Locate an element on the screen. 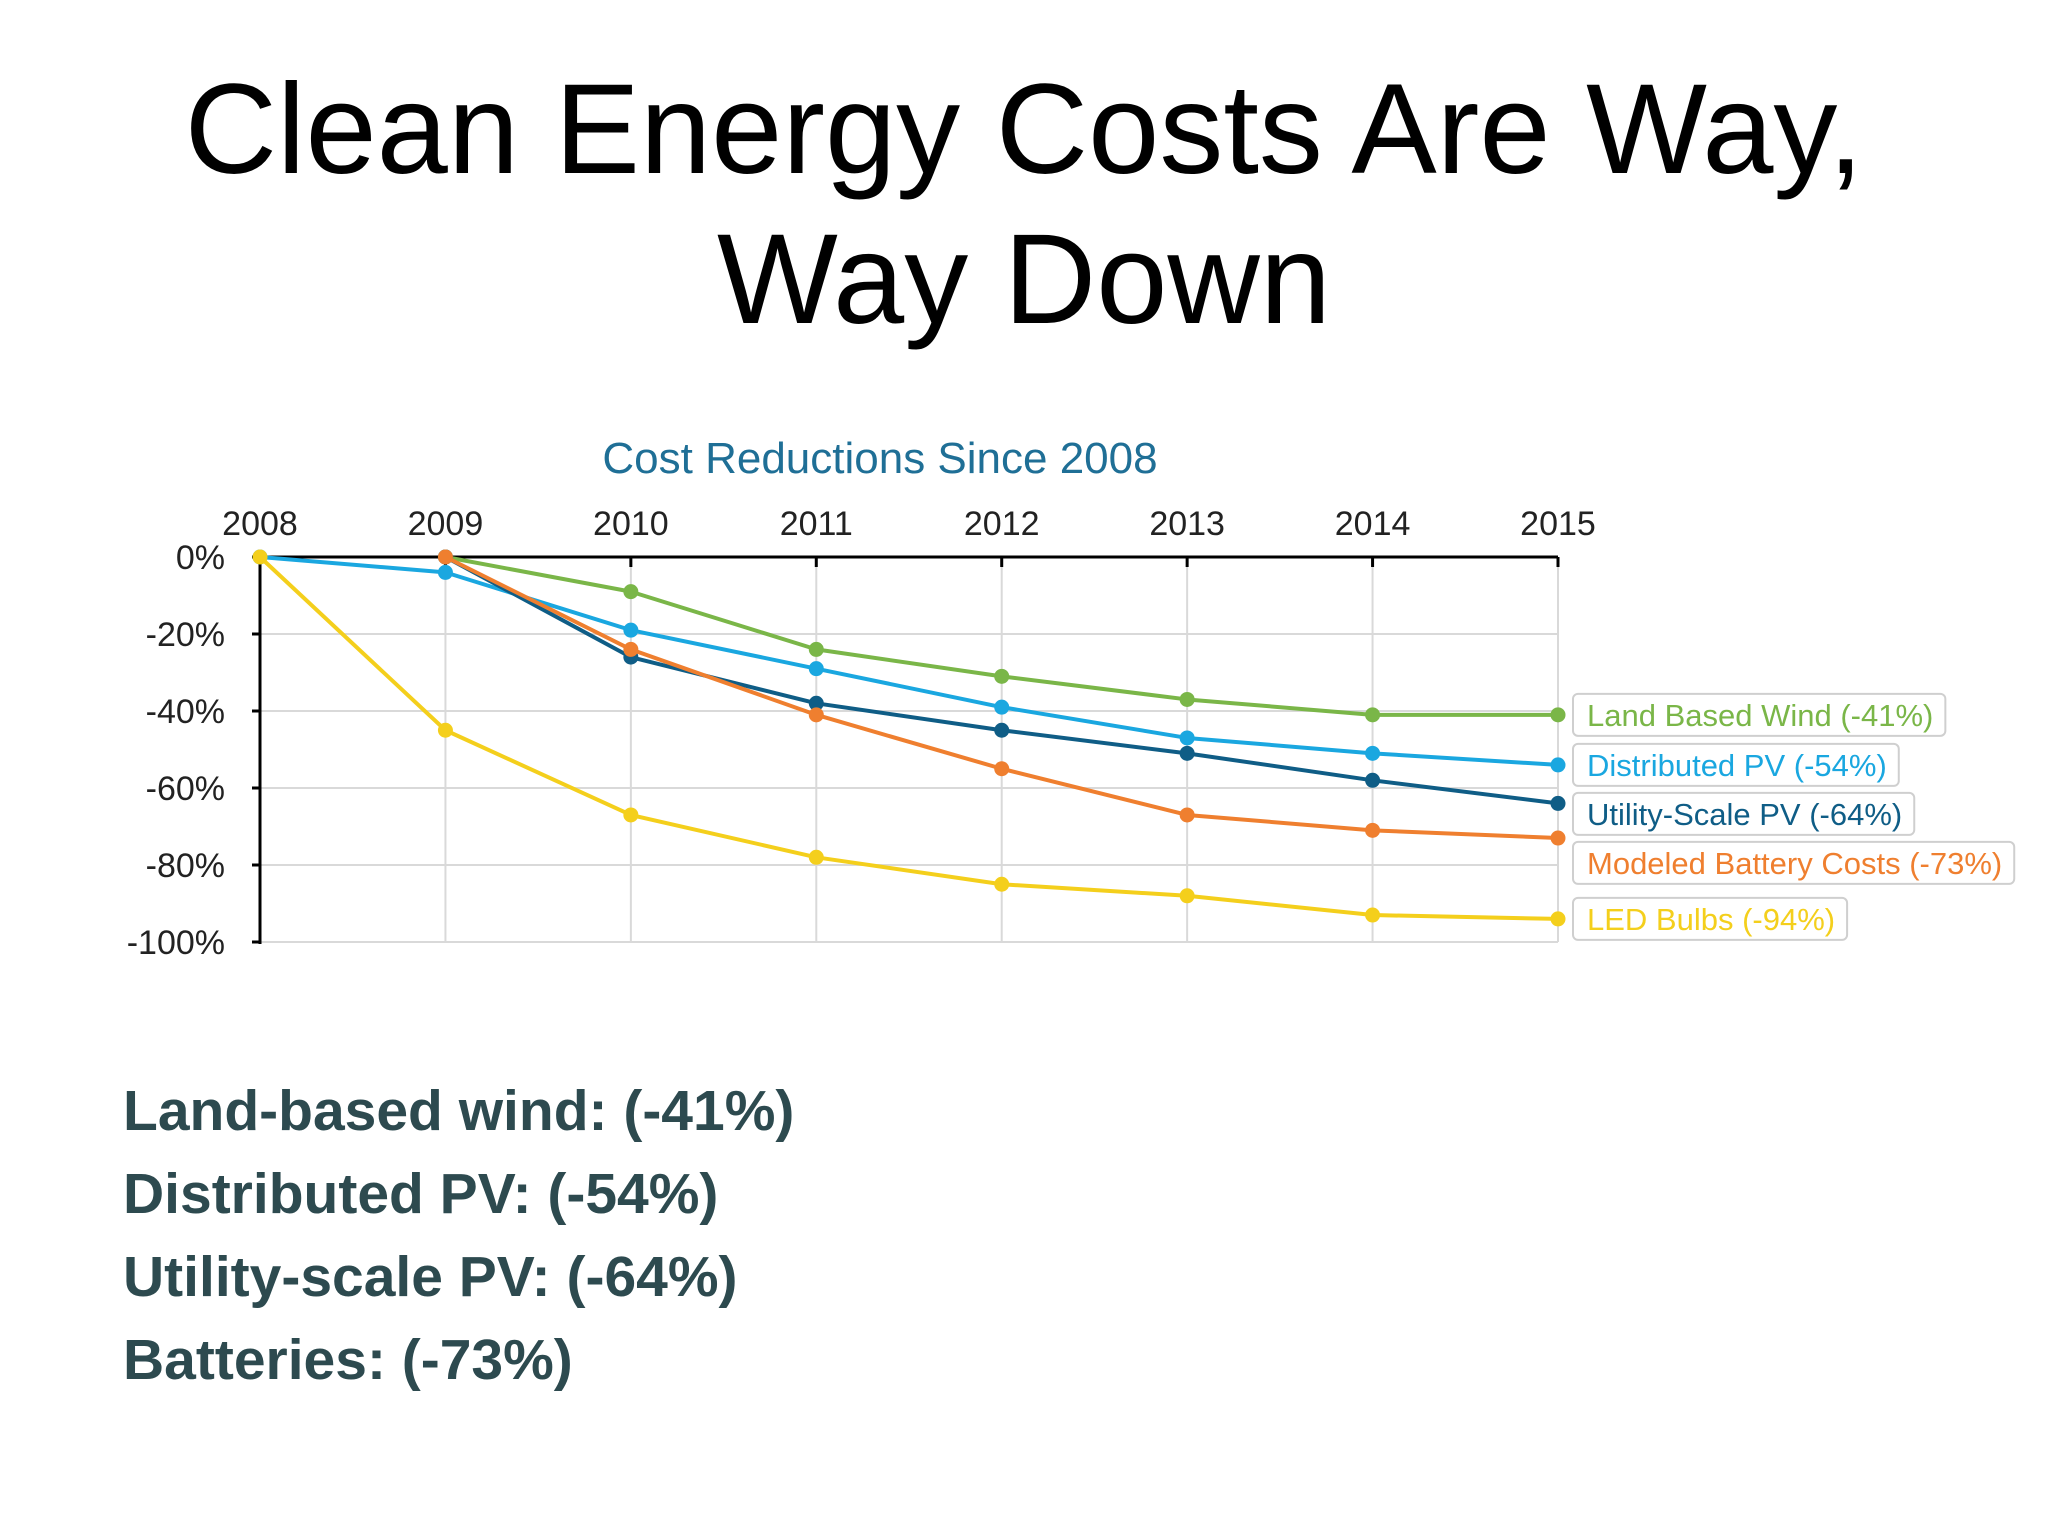 This screenshot has height=1536, width=2048. y-tick-label: -100% is located at coordinates (176, 943).